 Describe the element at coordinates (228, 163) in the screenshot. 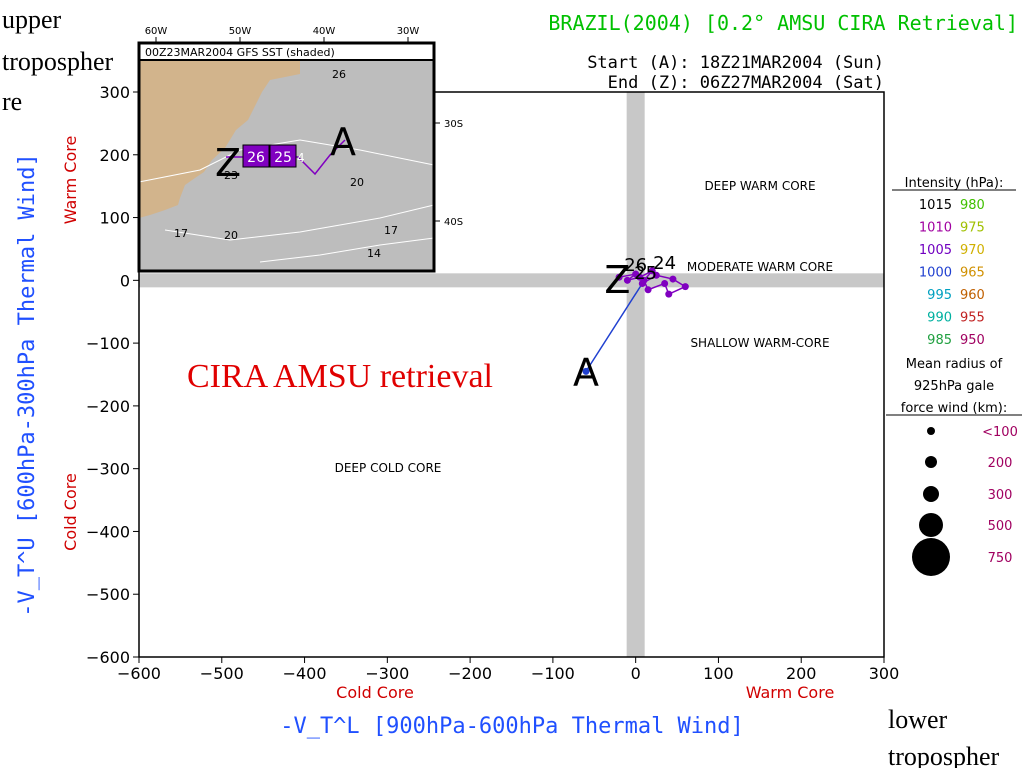

I see `inset-end-marker: Z` at that location.